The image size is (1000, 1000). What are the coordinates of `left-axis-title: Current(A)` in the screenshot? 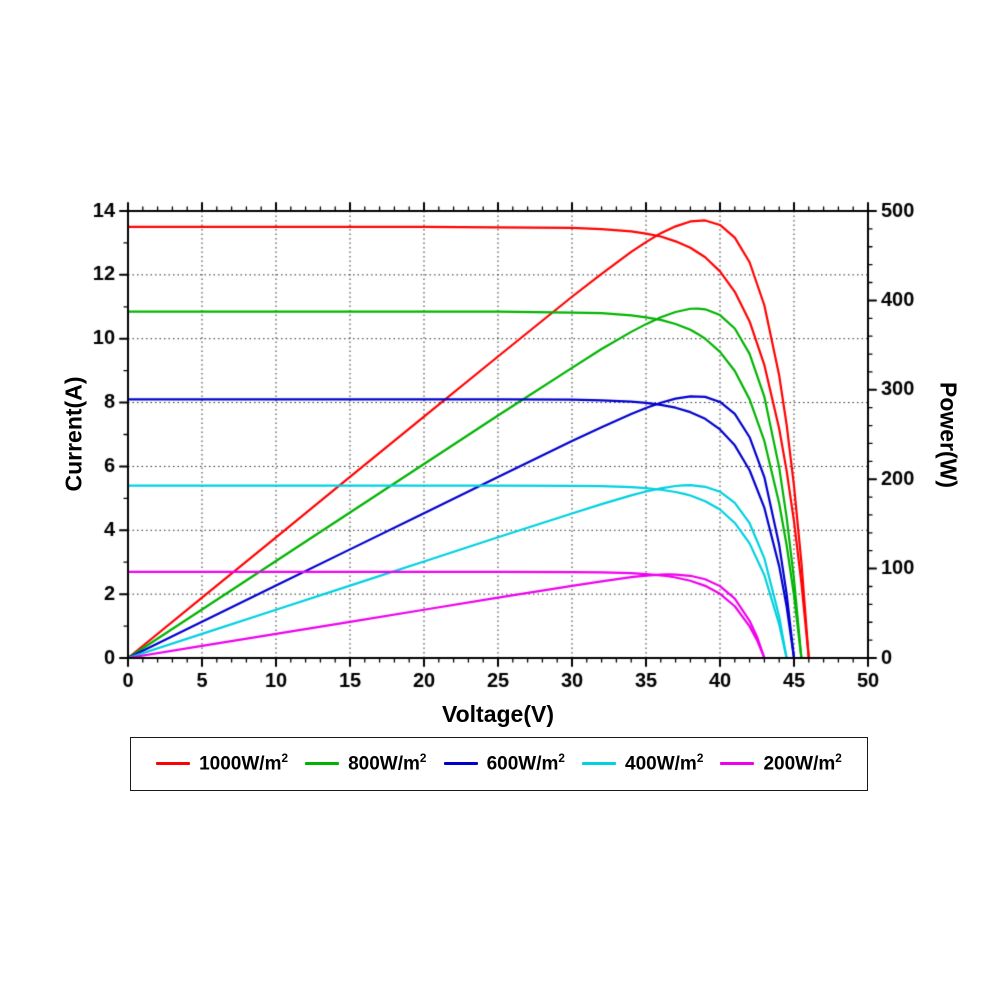 It's located at (73, 434).